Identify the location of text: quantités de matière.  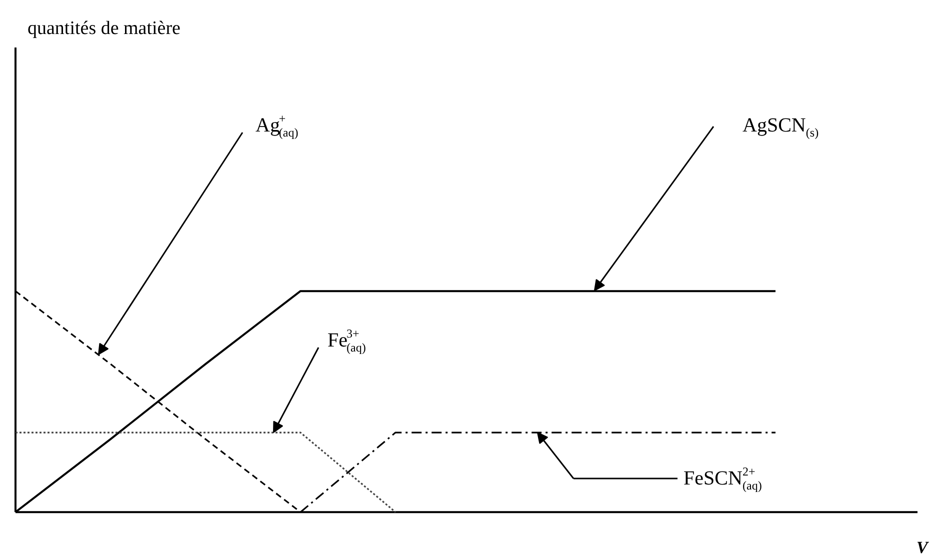
(104, 28).